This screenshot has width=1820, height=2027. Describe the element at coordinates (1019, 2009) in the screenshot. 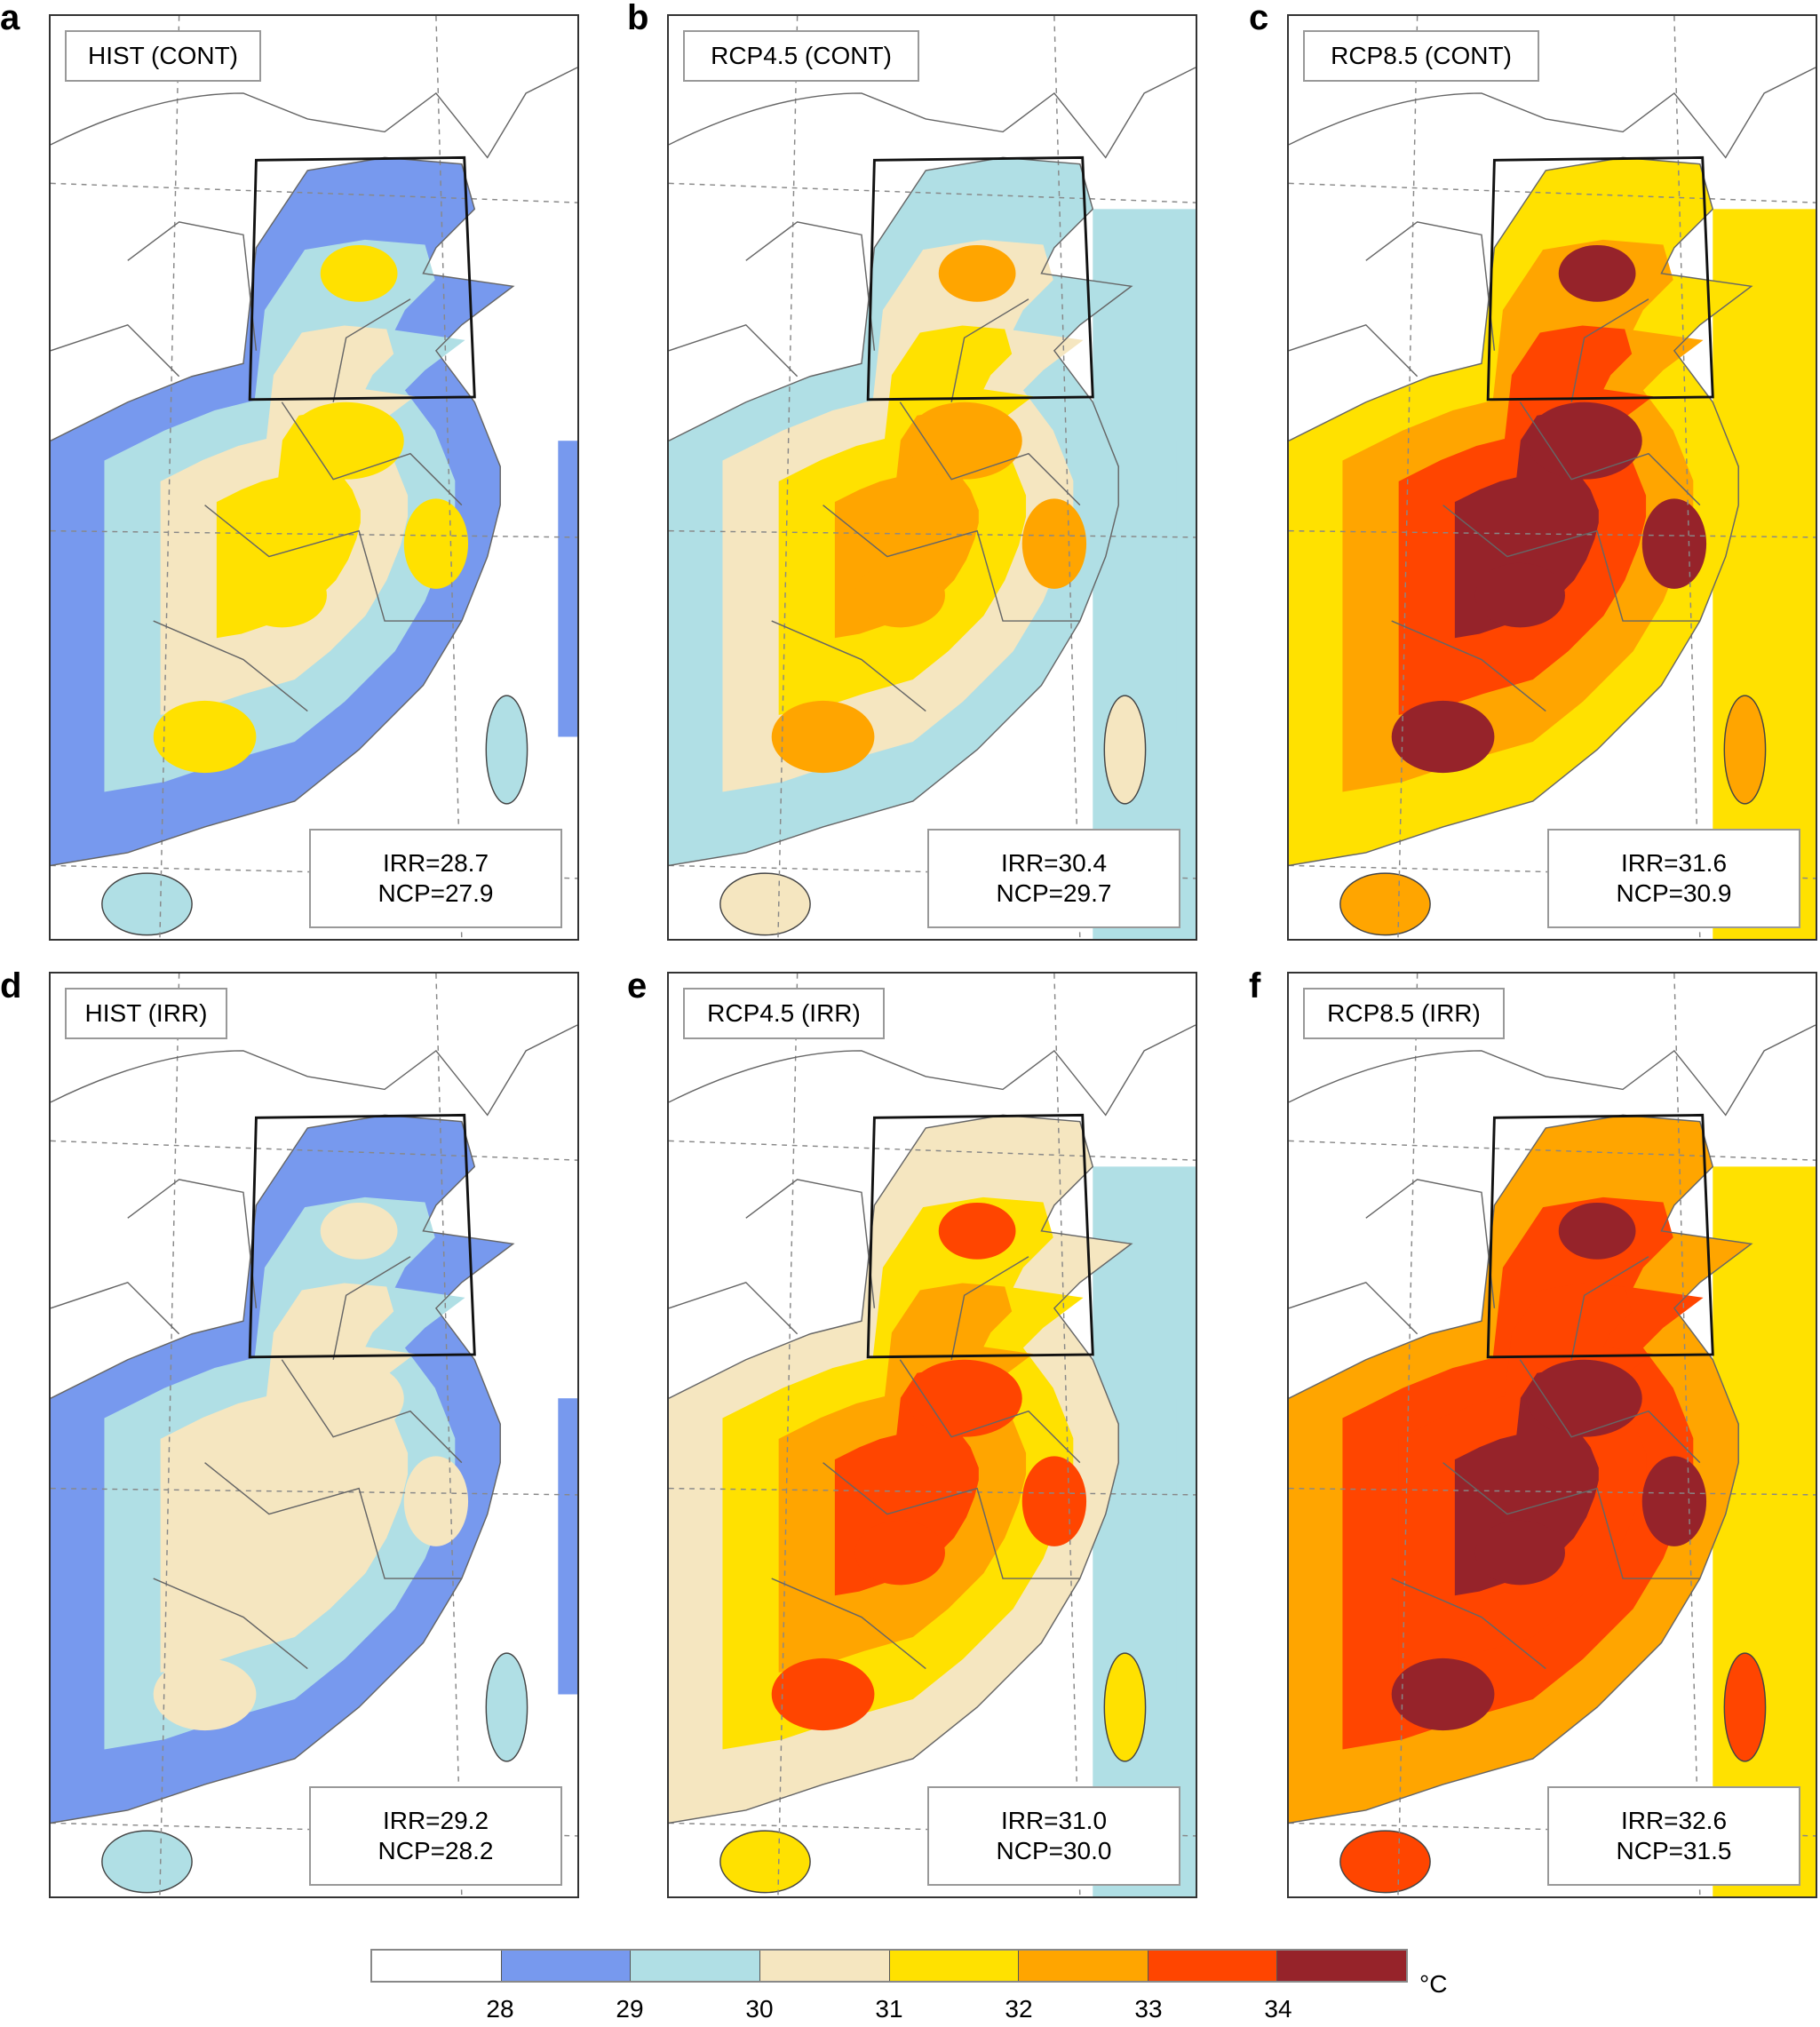

I see `colorbar-tick-label: 32` at that location.